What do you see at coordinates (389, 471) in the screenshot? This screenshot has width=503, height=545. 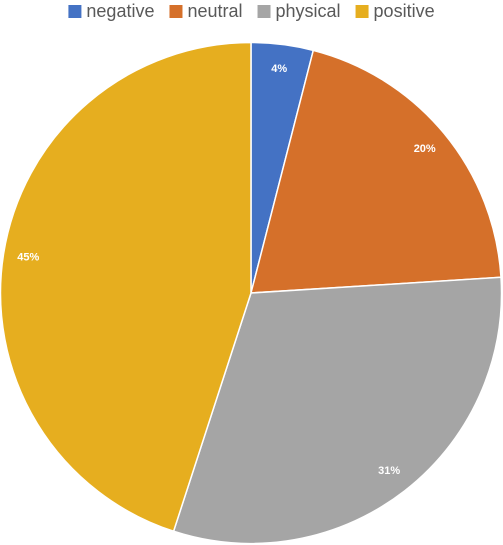 I see `value-label: 31%` at bounding box center [389, 471].